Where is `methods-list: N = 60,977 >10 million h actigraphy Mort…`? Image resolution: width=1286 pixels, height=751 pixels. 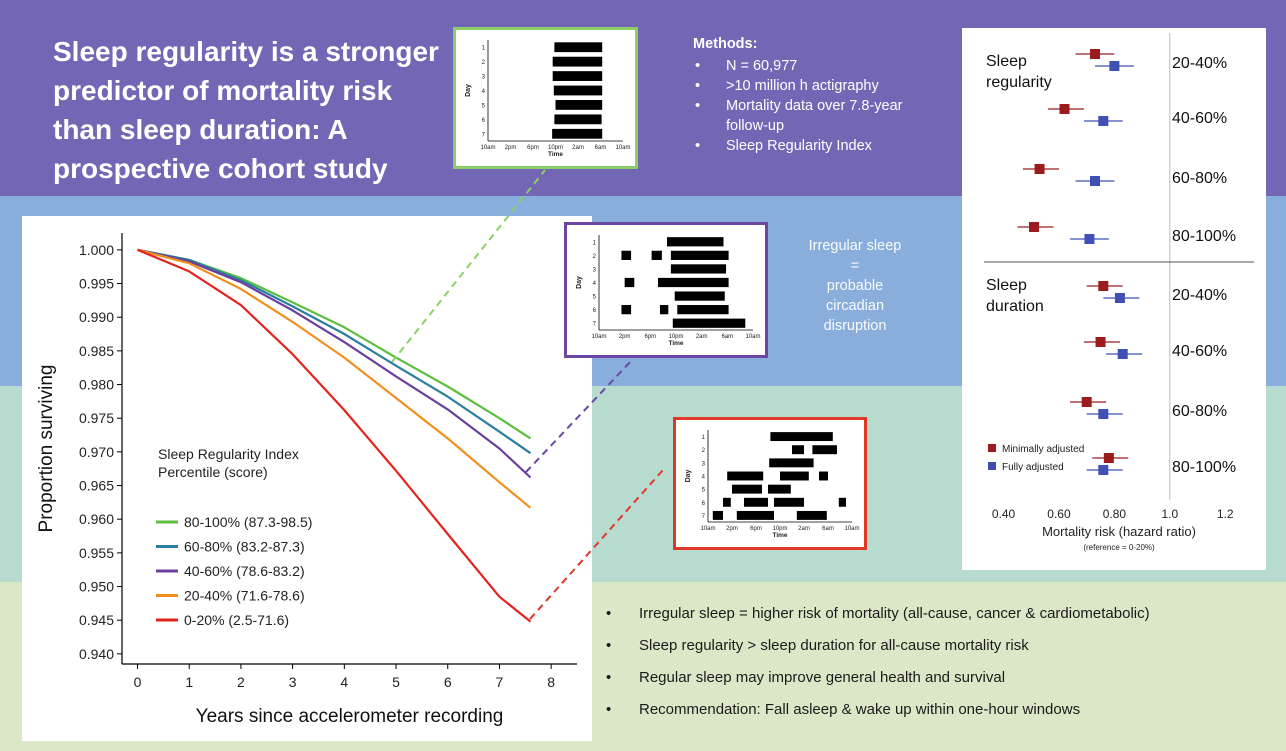
methods-list: N = 60,977 >10 million h actigraphy Mort… is located at coordinates (815, 106).